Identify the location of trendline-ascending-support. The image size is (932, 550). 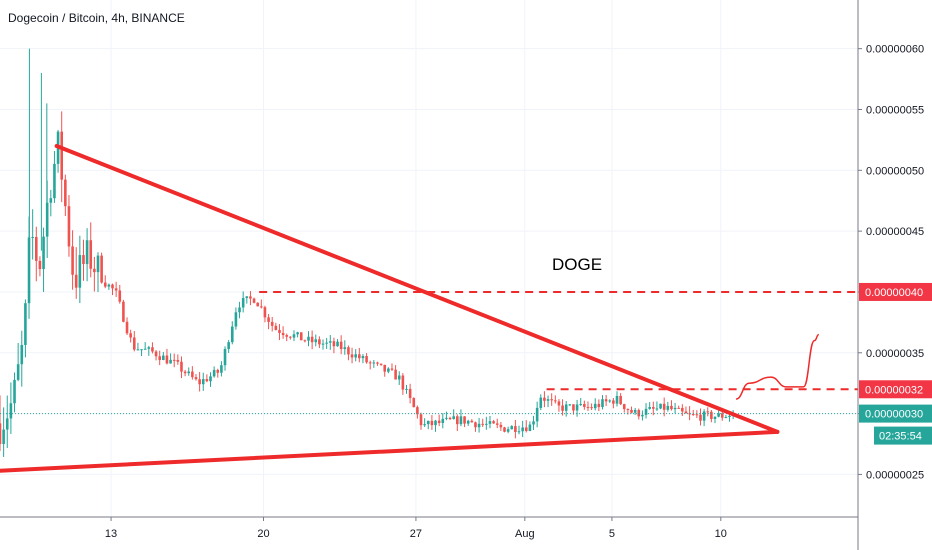
(390, 451).